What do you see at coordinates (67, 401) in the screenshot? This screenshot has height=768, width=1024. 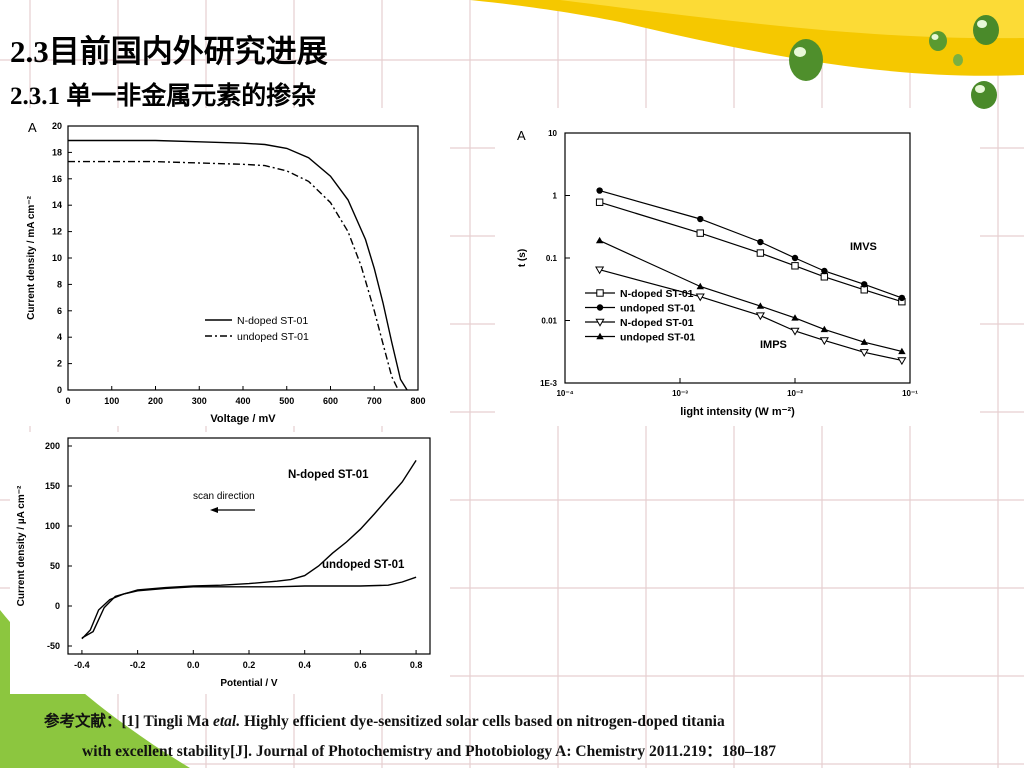 I see `x-tick-label: 0` at bounding box center [67, 401].